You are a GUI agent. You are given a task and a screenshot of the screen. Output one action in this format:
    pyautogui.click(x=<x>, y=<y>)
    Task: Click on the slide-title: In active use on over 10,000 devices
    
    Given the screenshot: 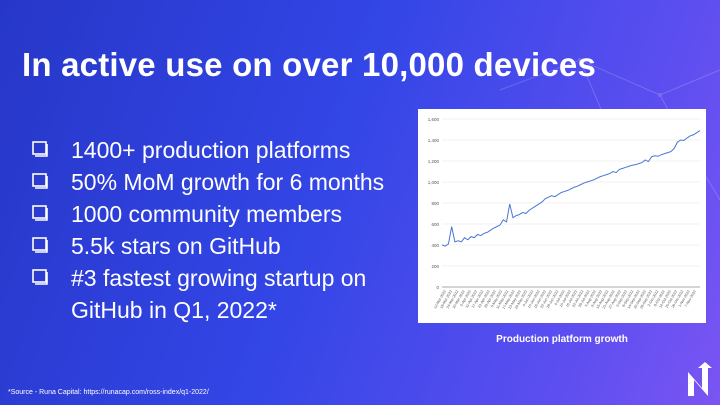 What is the action you would take?
    pyautogui.click(x=309, y=64)
    